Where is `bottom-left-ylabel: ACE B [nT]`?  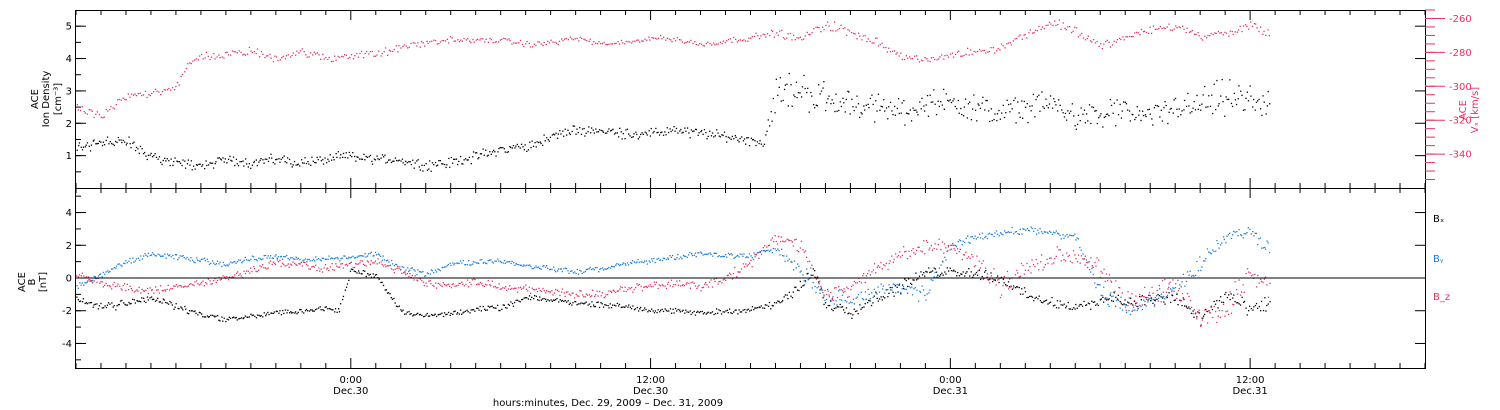
bottom-left-ylabel: ACE B [nT] is located at coordinates (33, 282).